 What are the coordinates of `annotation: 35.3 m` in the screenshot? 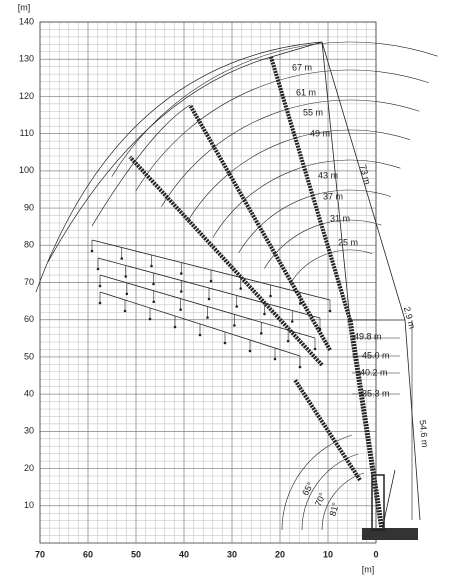 It's located at (376, 393).